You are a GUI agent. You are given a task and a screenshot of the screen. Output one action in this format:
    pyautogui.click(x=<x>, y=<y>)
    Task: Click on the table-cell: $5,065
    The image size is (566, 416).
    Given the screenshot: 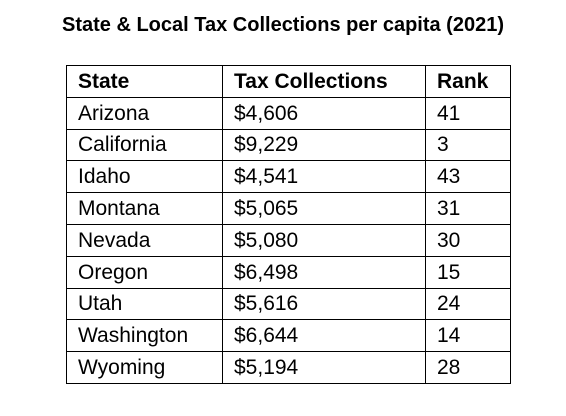 What is the action you would take?
    pyautogui.click(x=324, y=208)
    